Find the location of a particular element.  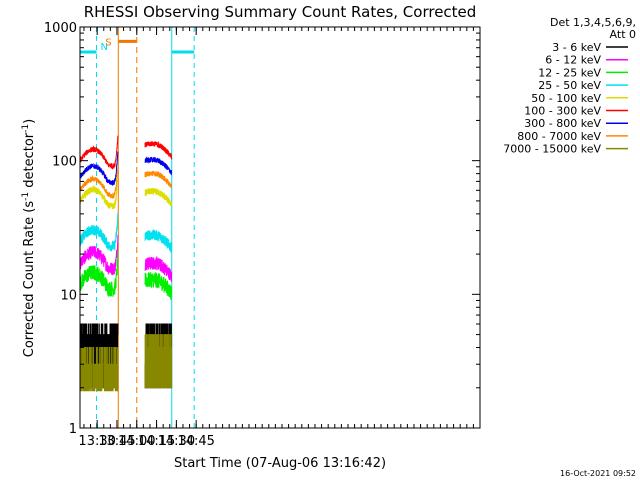

y-tick-label-0: 1 is located at coordinates (73, 429).